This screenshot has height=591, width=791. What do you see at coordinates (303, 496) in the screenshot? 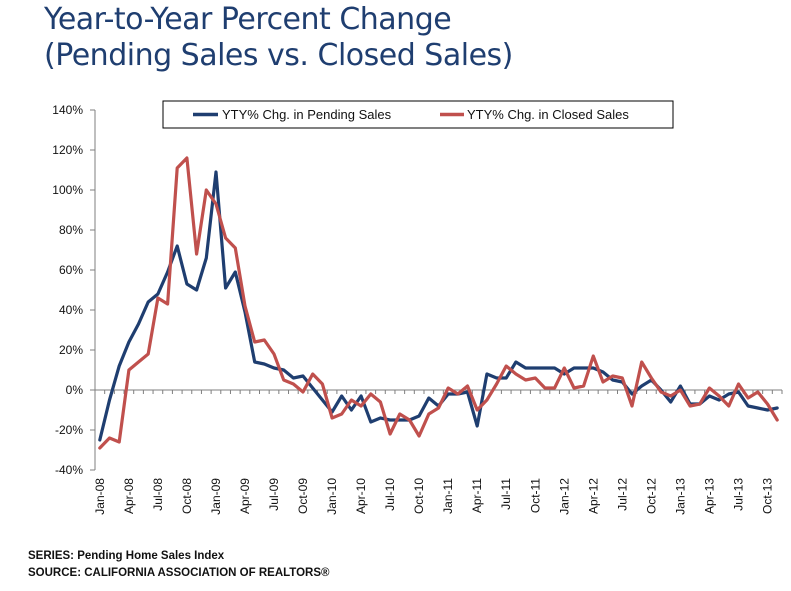
I see `x-tick-label: Oct-09` at bounding box center [303, 496].